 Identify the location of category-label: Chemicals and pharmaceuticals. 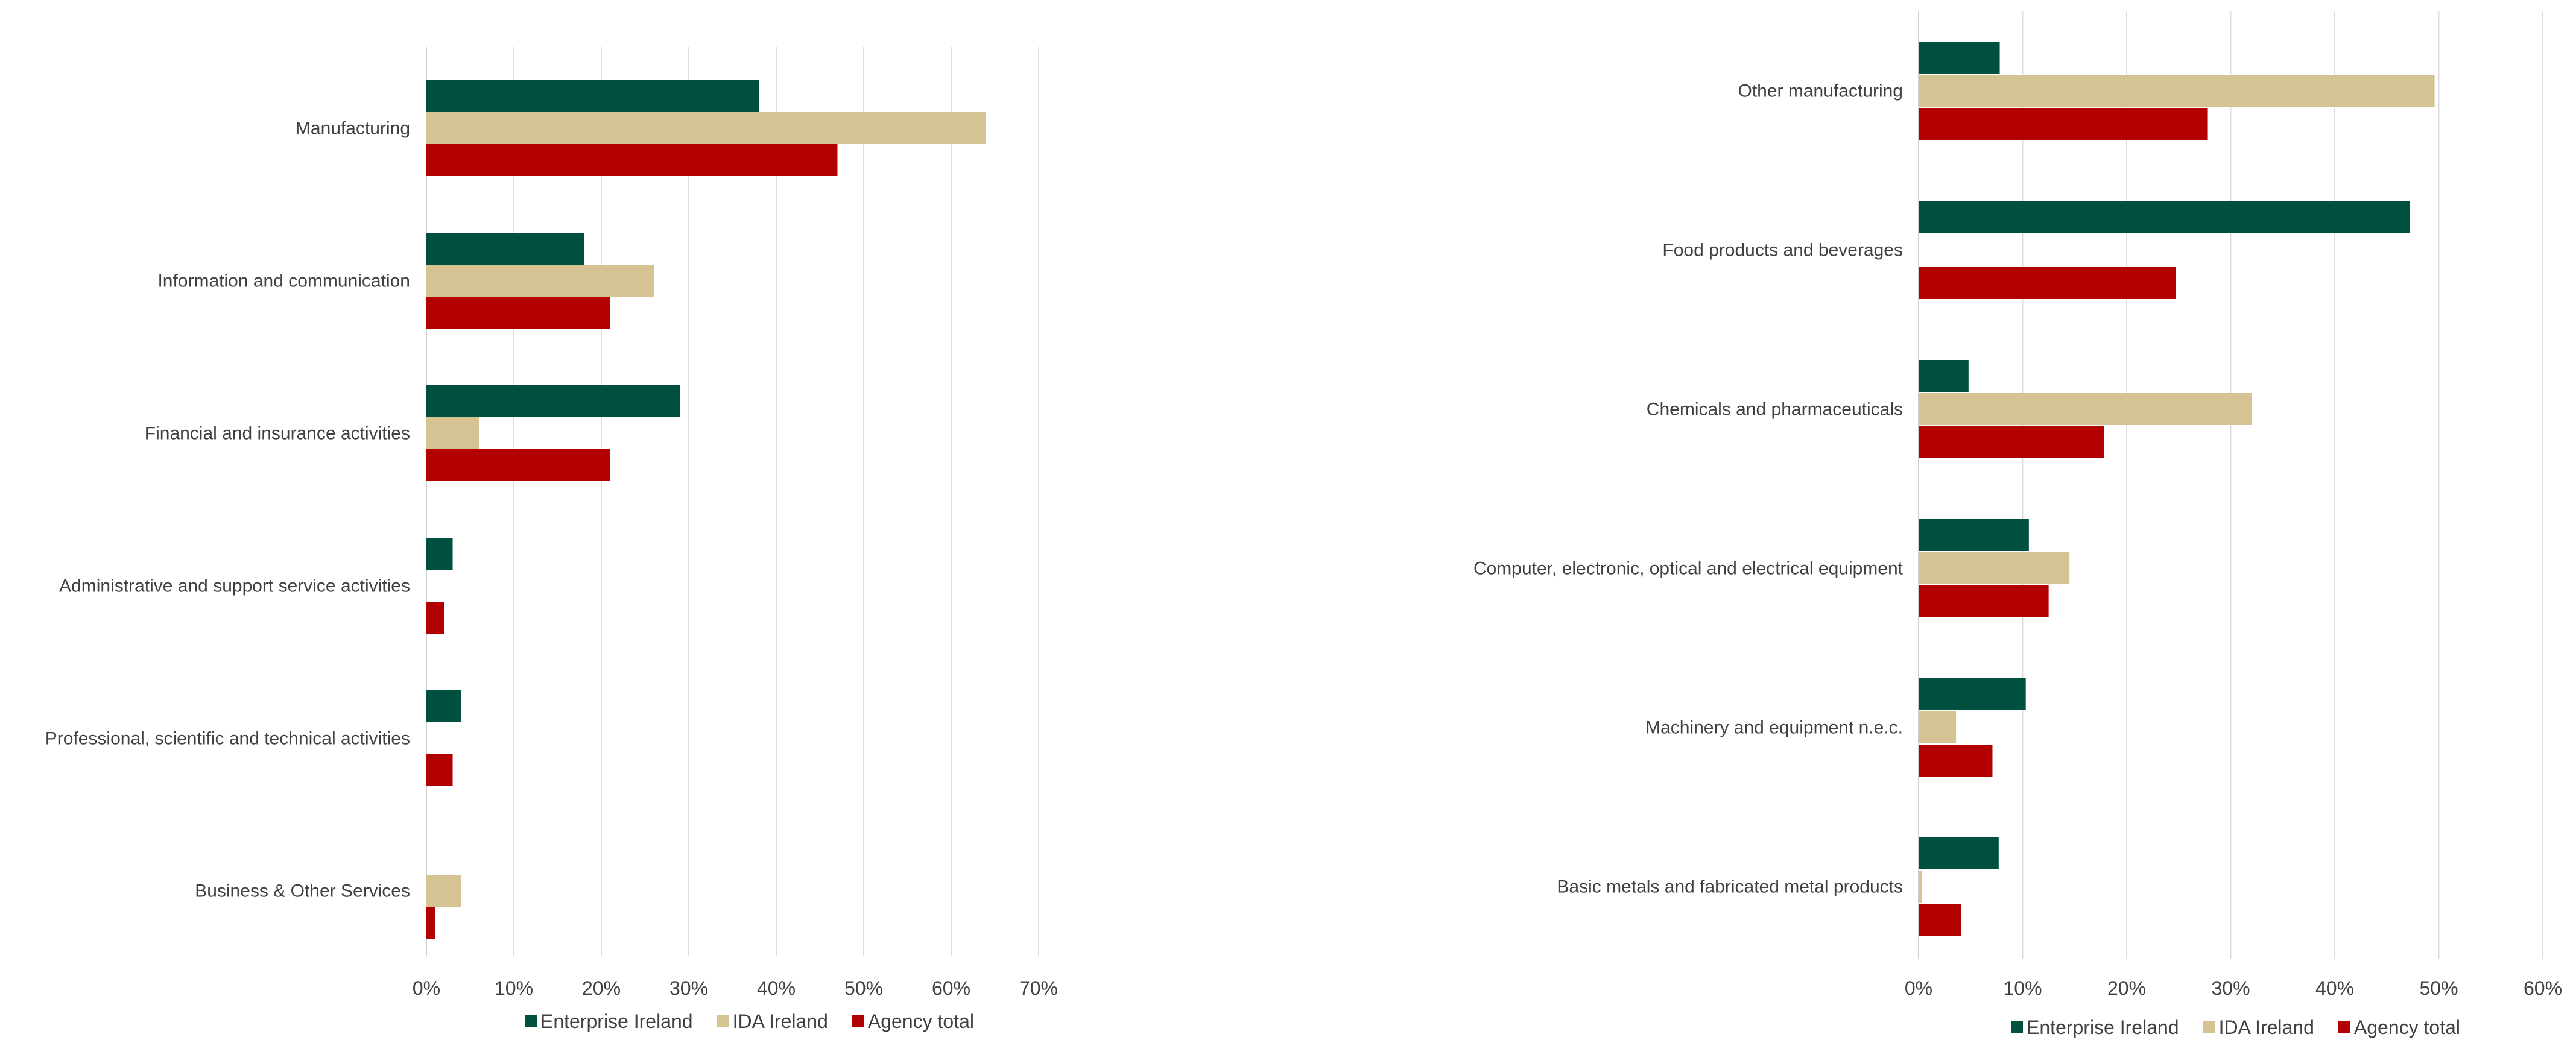
(1775, 410).